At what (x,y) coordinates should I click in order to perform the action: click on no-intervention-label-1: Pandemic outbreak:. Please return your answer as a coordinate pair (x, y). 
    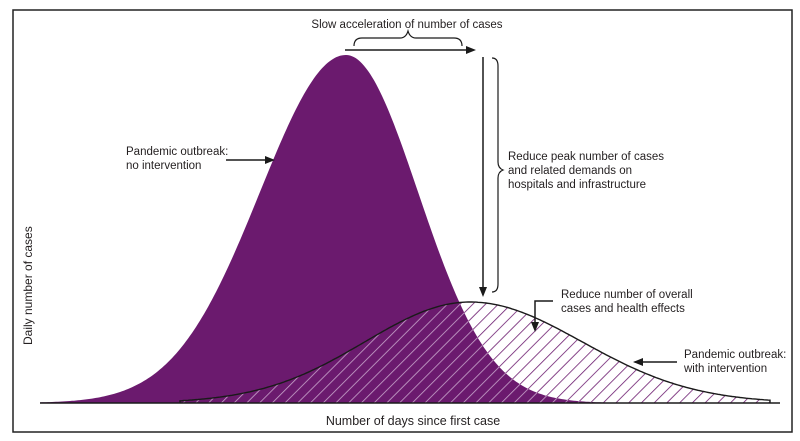
    Looking at the image, I should click on (177, 152).